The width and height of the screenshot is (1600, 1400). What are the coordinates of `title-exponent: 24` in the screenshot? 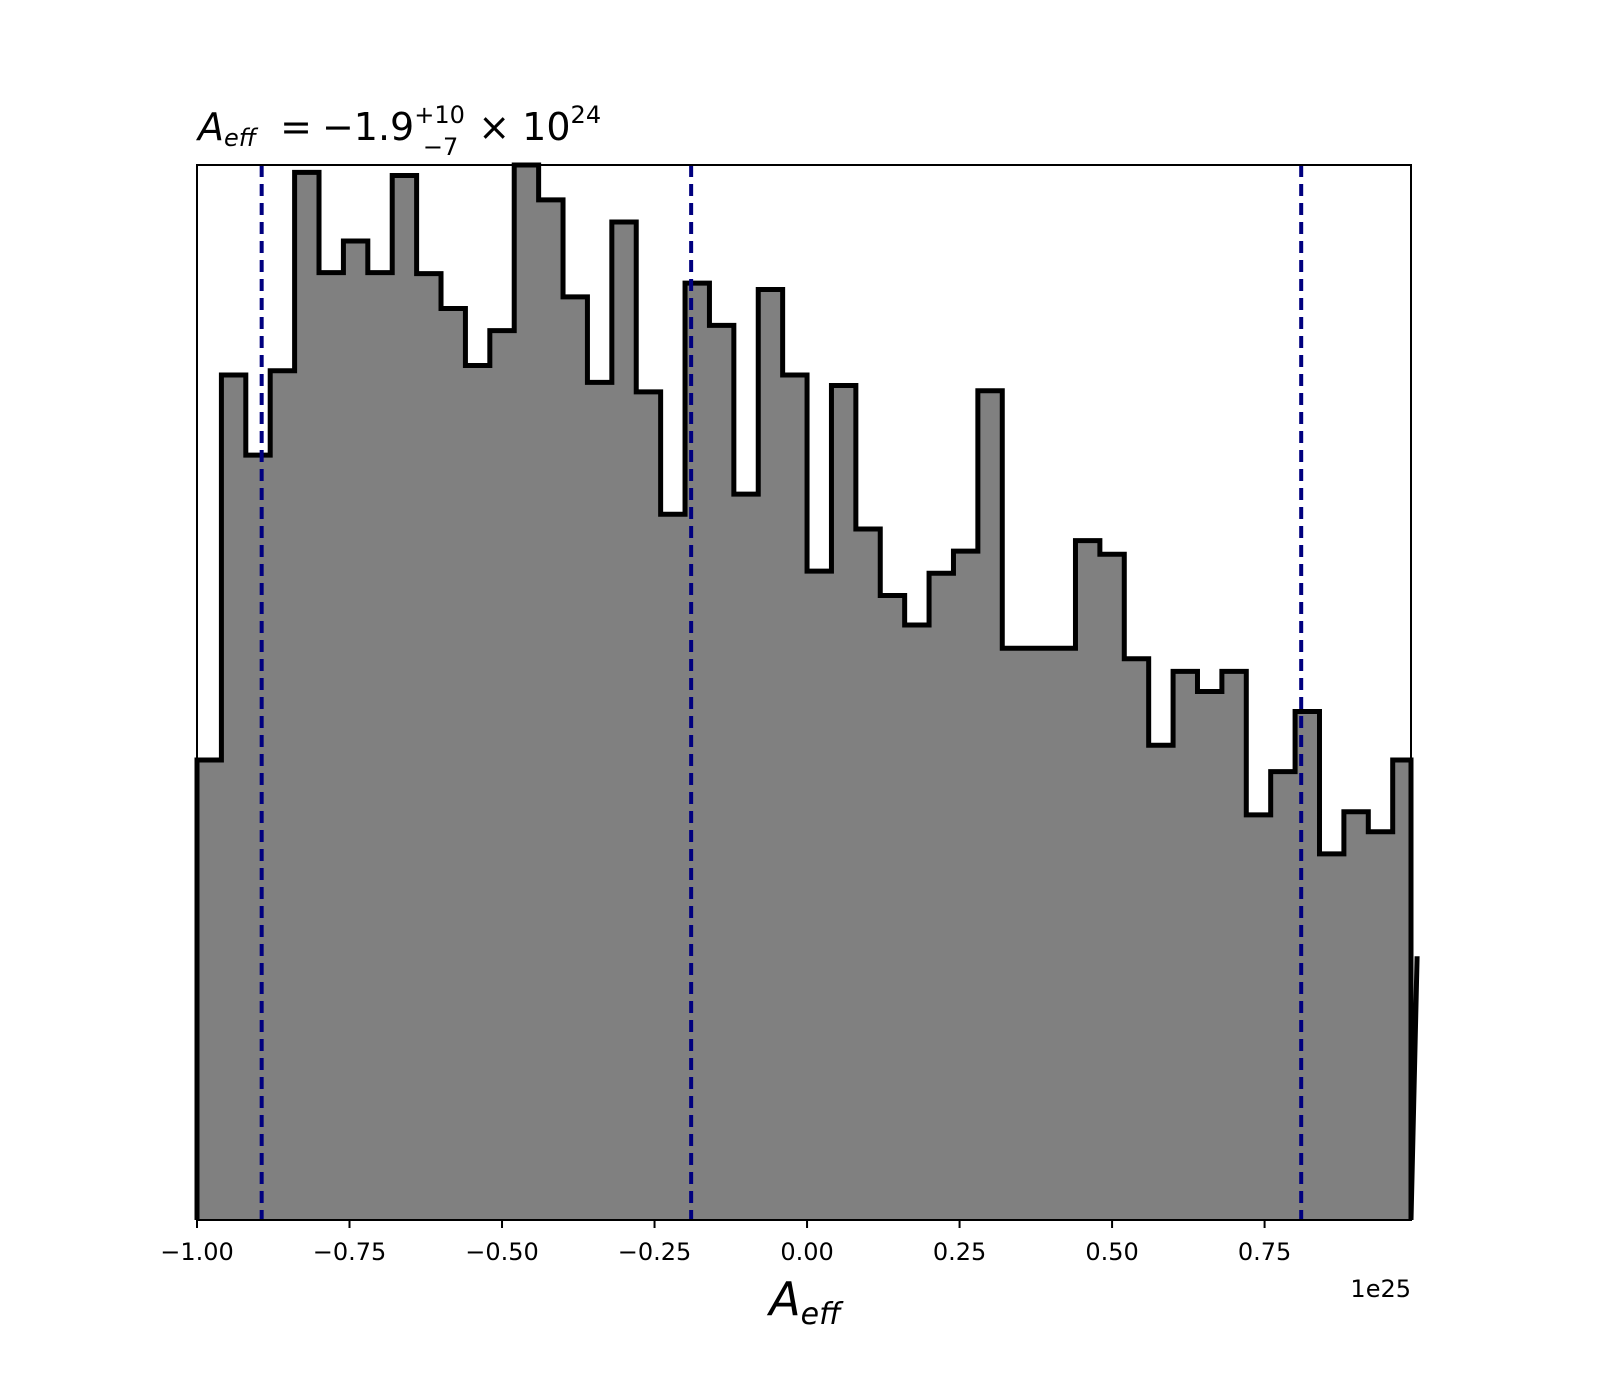 It's located at (586, 115).